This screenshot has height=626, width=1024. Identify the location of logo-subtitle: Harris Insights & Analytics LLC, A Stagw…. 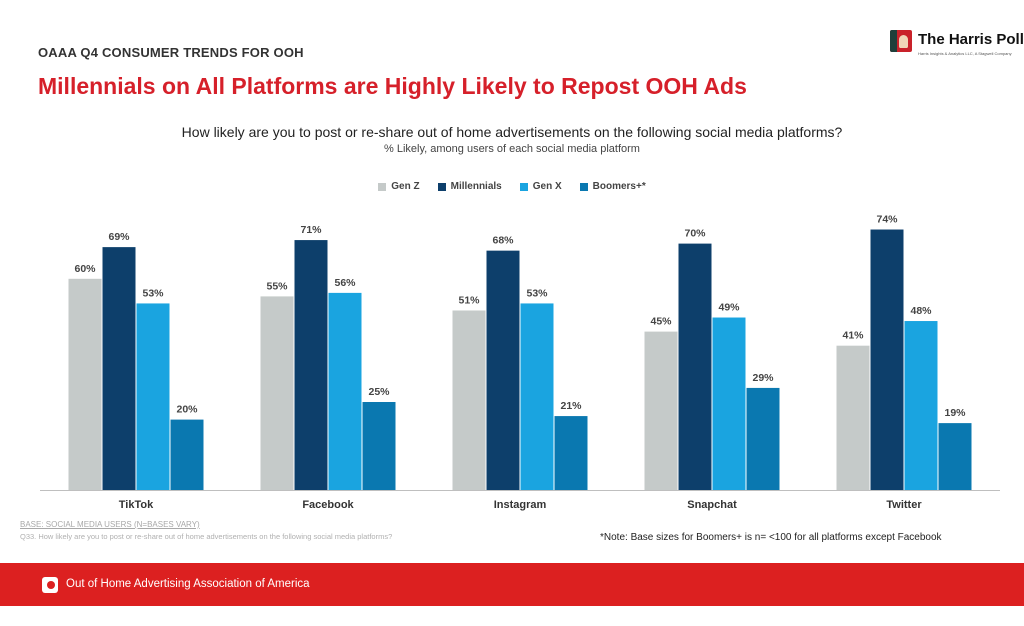
(965, 53).